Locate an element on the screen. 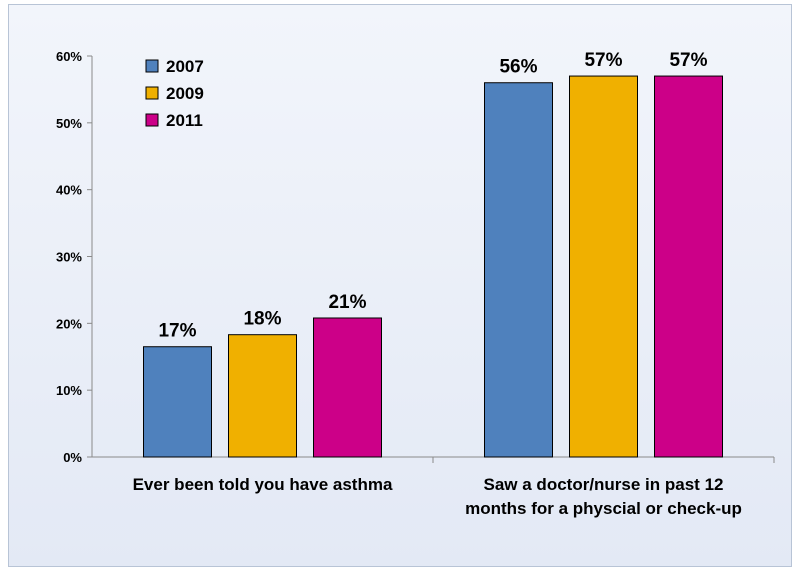 This screenshot has height=571, width=800. legend-label: 2007 is located at coordinates (185, 66).